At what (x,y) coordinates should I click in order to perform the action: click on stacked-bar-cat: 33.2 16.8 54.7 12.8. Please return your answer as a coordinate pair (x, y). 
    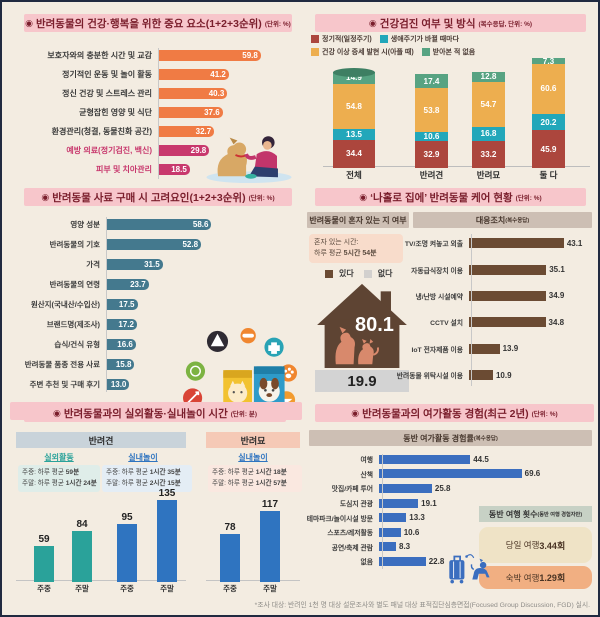
    Looking at the image, I should click on (488, 119).